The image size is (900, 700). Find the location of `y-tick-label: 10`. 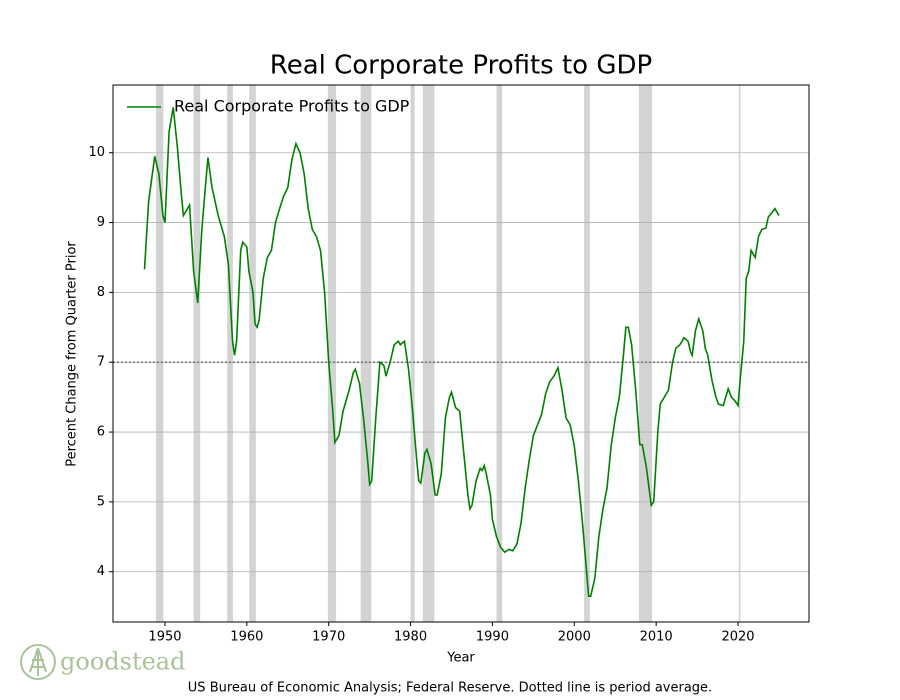

y-tick-label: 10 is located at coordinates (96, 152).